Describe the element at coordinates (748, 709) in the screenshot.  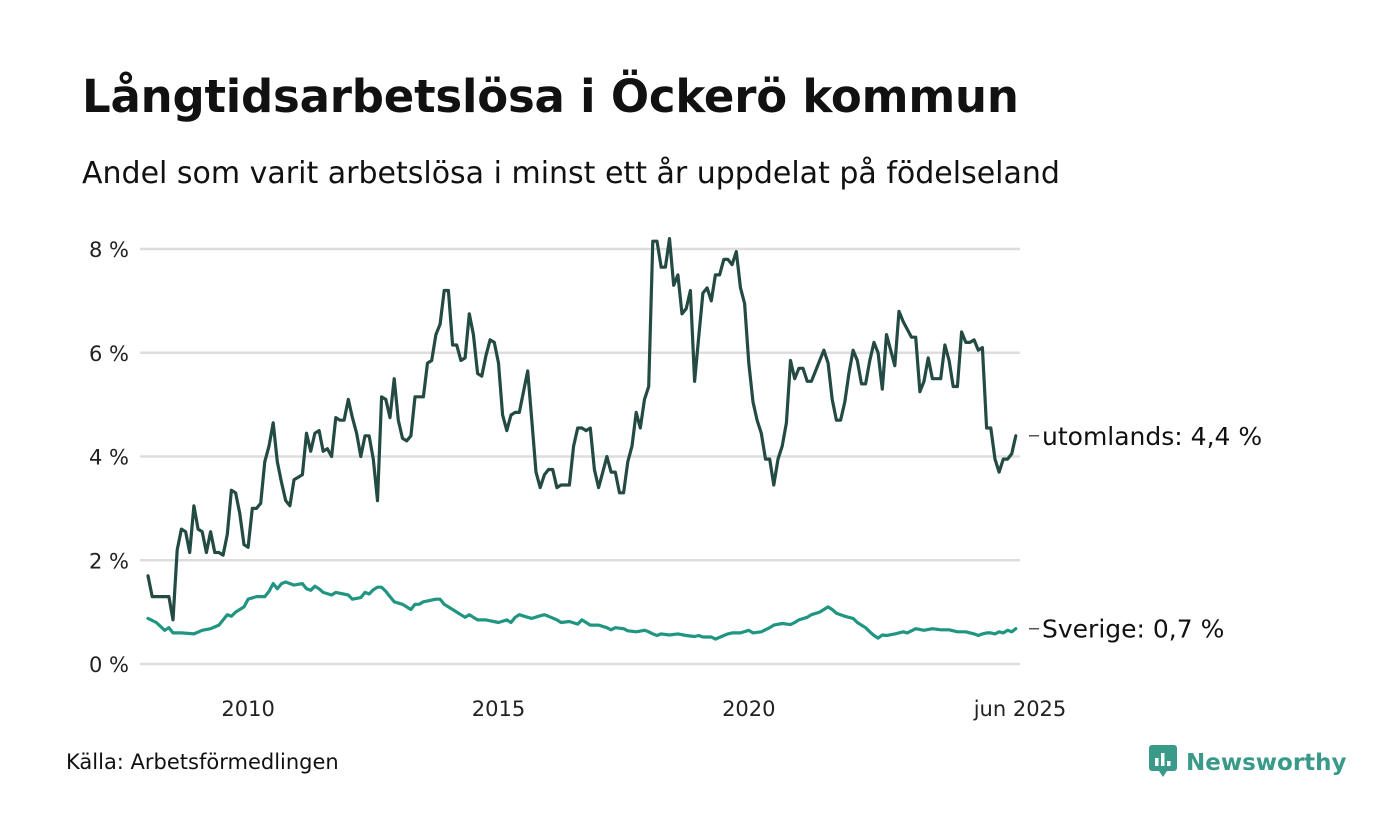
I see `x-tick-label: 2020` at that location.